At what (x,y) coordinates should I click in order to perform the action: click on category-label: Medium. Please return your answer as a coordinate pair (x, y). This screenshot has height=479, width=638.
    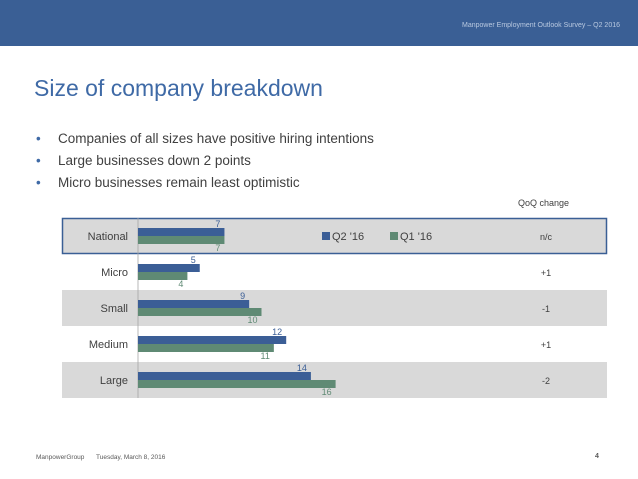
    Looking at the image, I should click on (108, 345).